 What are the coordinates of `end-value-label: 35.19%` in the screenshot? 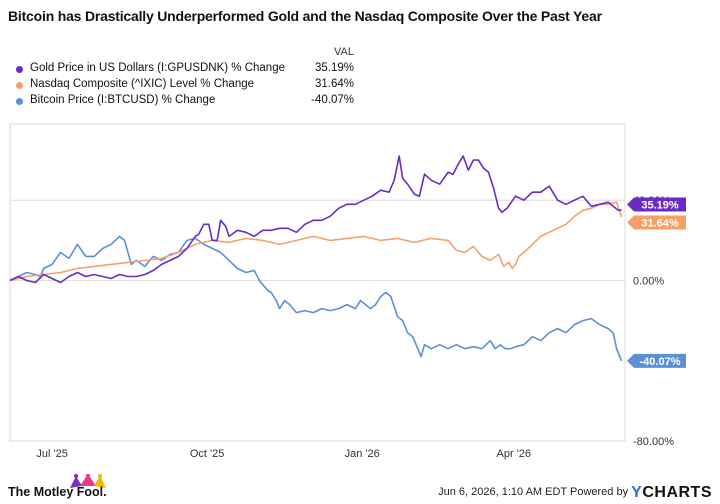 It's located at (660, 205).